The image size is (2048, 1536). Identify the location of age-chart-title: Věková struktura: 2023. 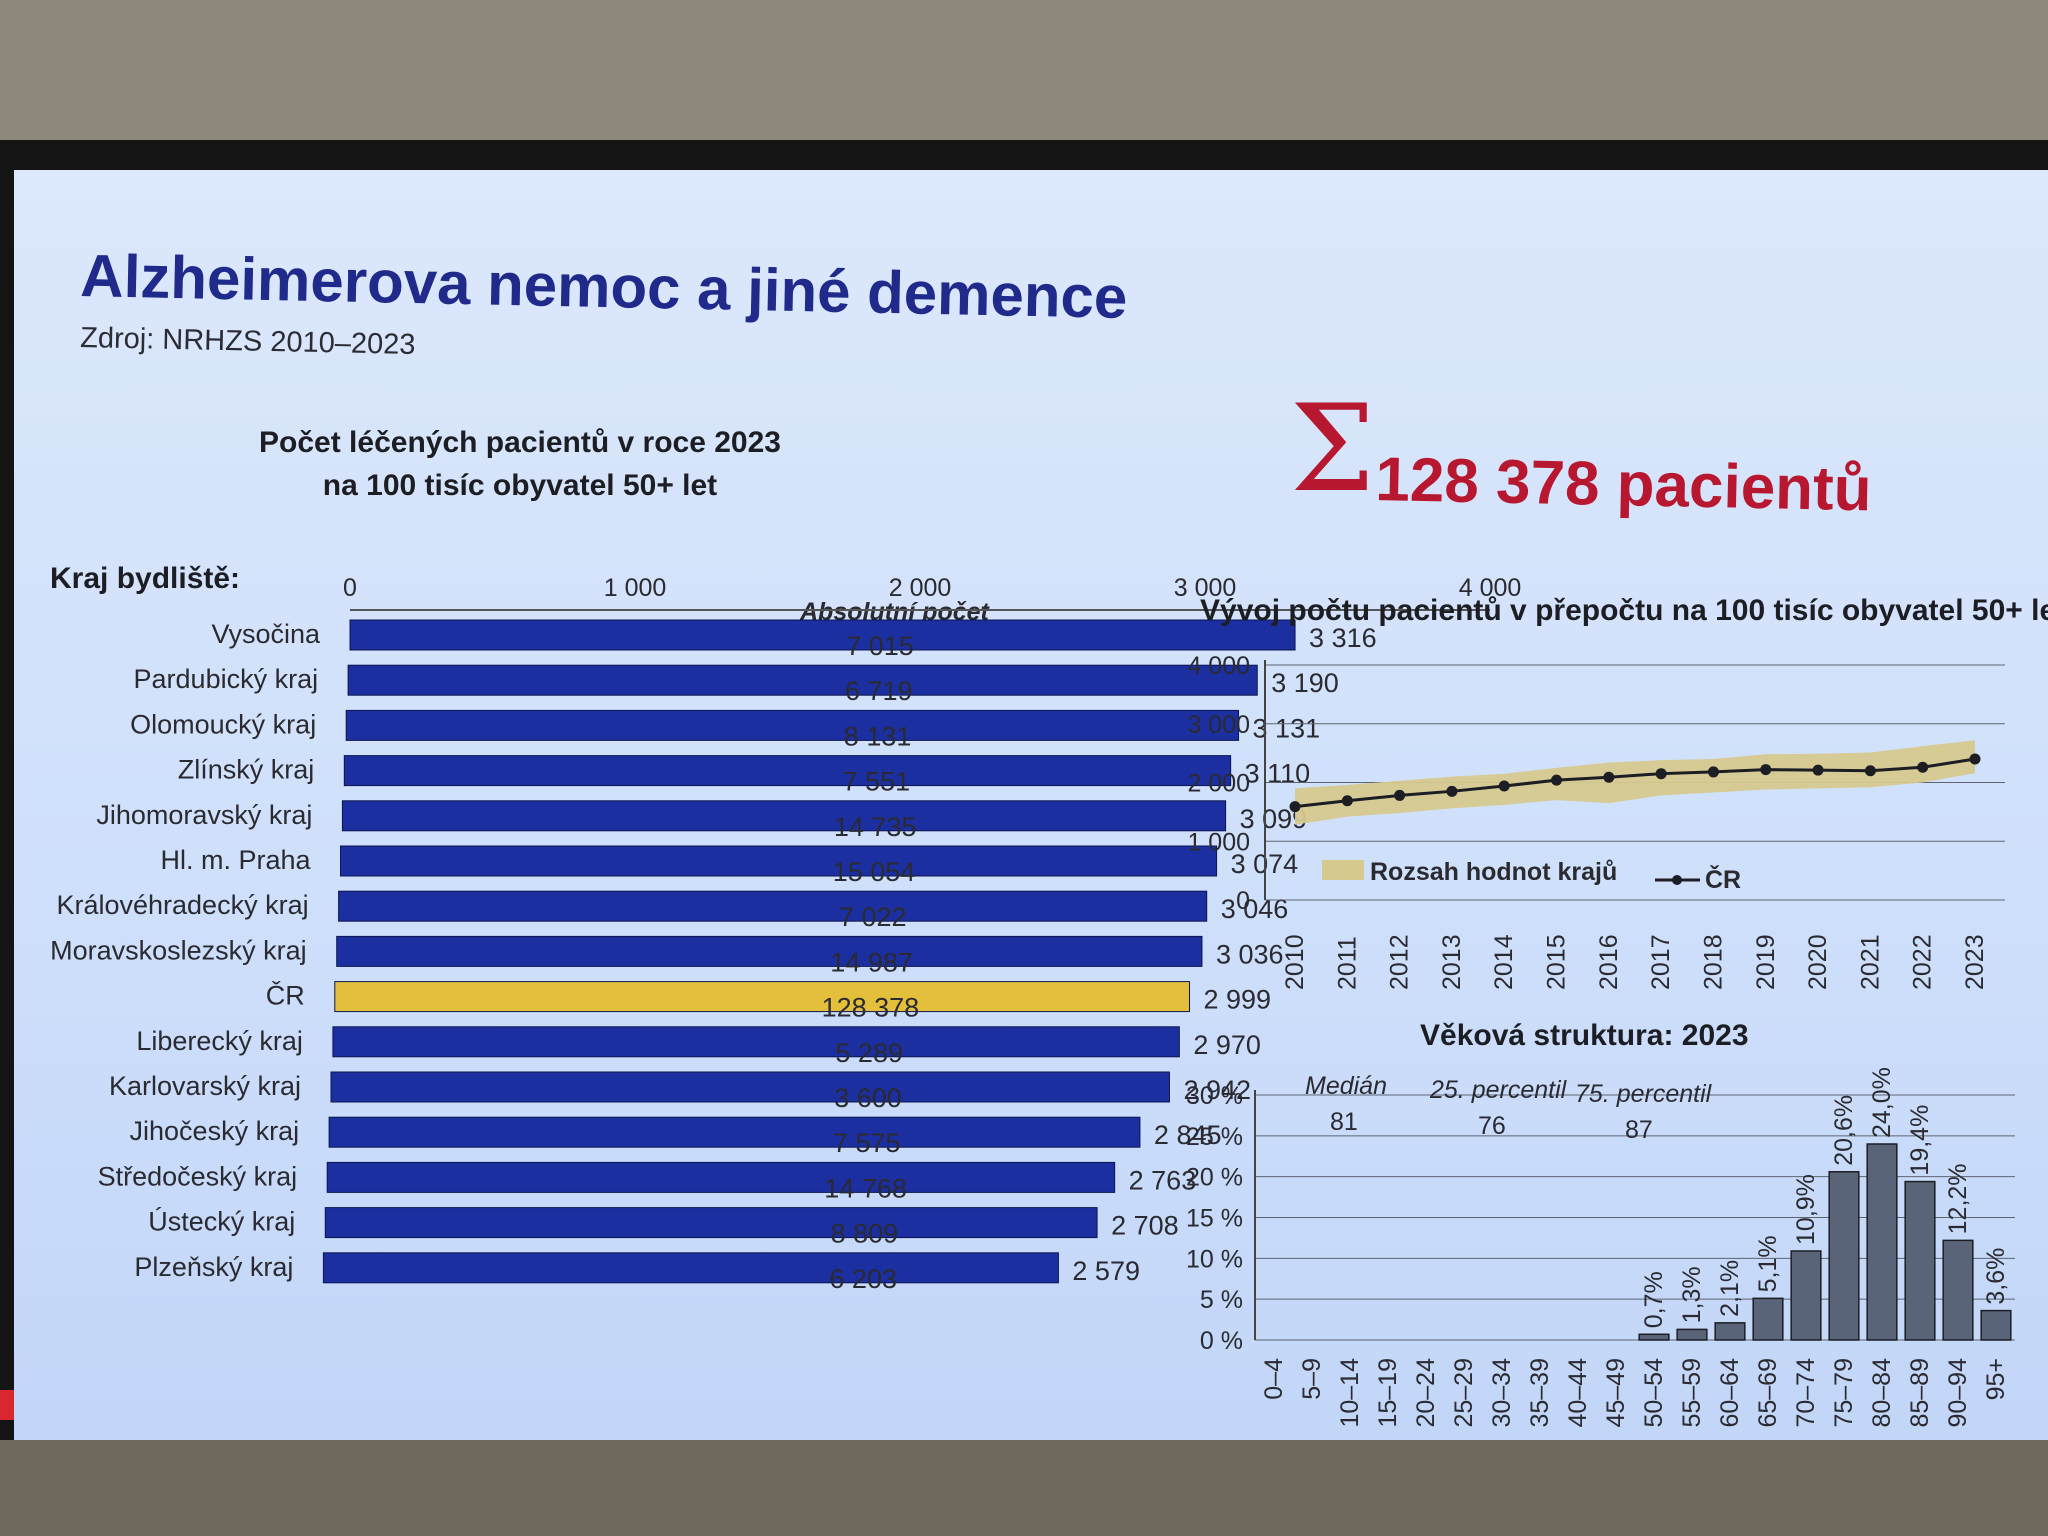
(1584, 1035).